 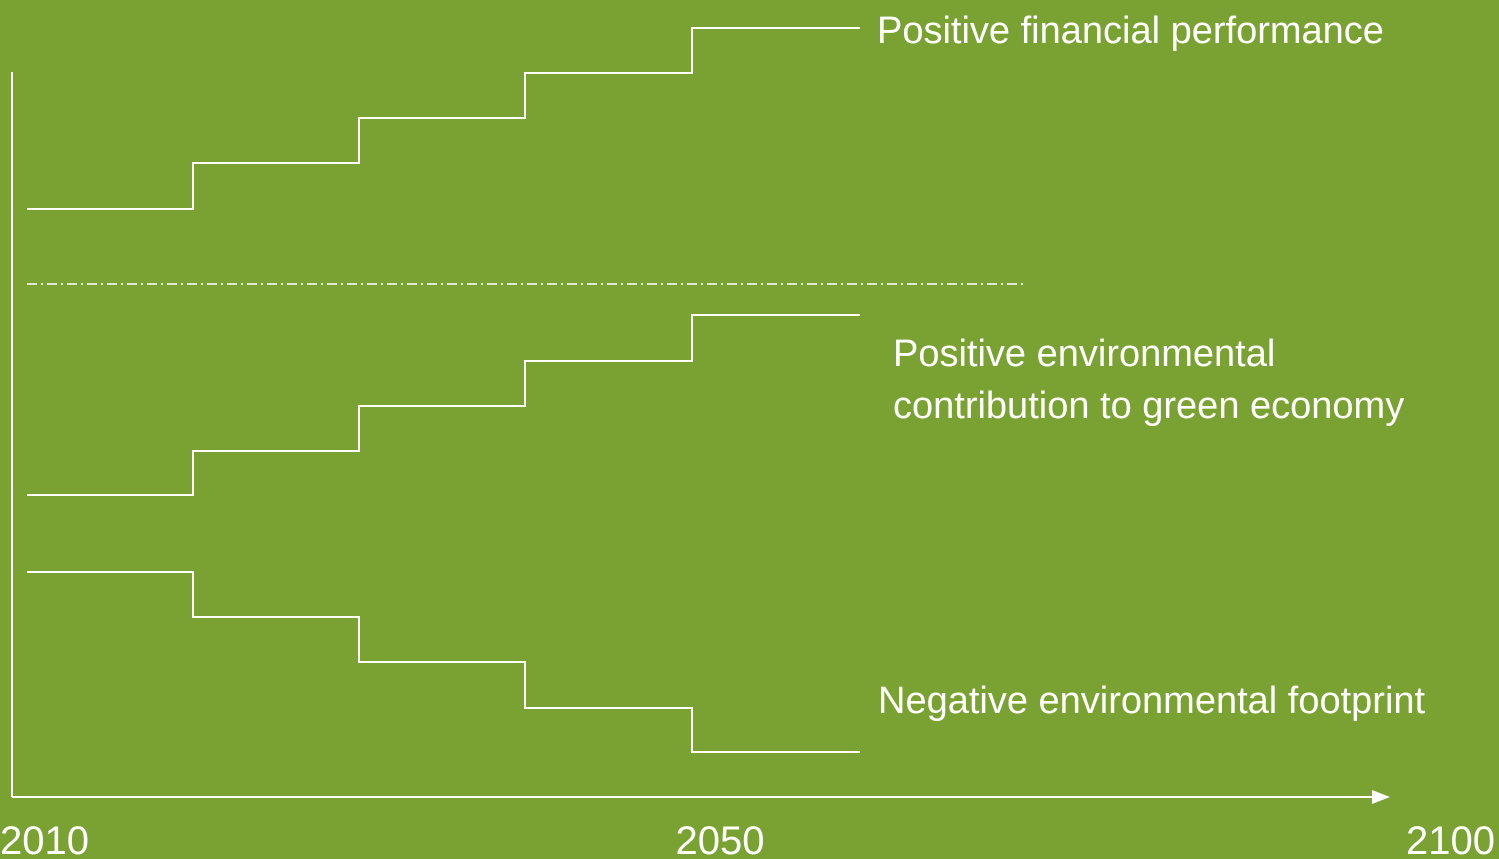 What do you see at coordinates (720, 839) in the screenshot?
I see `axis-label: 2050` at bounding box center [720, 839].